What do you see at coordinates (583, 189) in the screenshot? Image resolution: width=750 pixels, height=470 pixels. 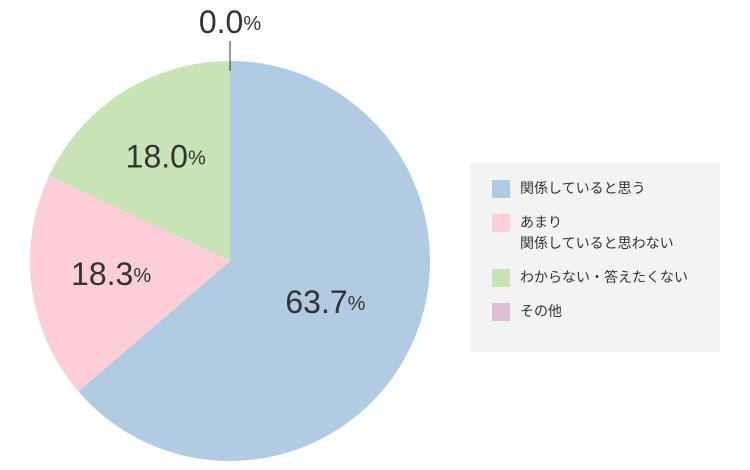 I see `legend-label: 関係していると思う` at bounding box center [583, 189].